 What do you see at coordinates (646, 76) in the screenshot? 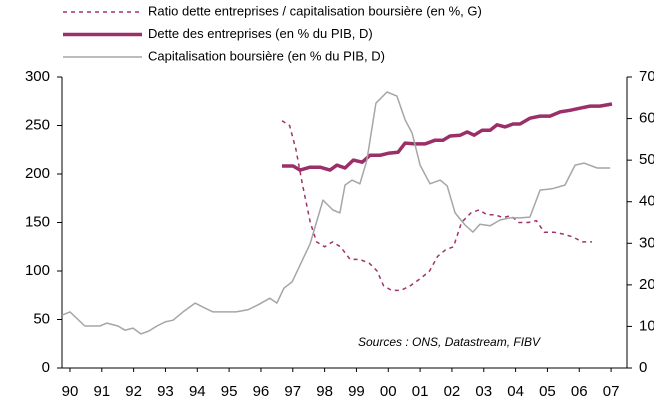
I see `y2-tick-label: 70` at bounding box center [646, 76].